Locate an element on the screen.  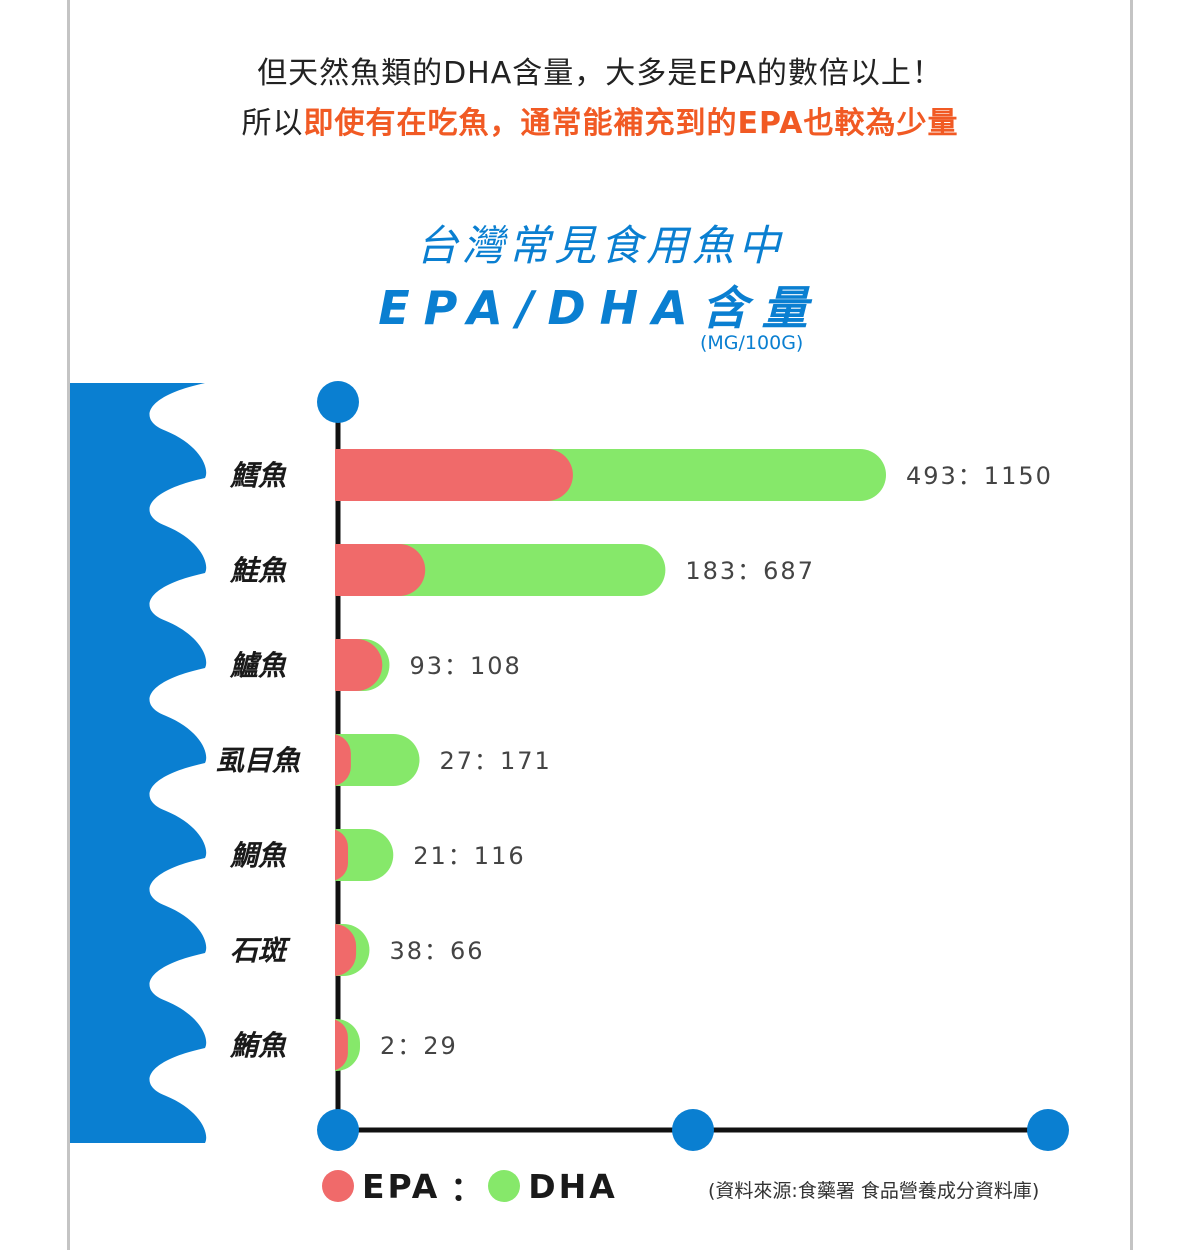
data-source-note: (資料來源:食藥署 食品營養成分資料庫) is located at coordinates (874, 1191).